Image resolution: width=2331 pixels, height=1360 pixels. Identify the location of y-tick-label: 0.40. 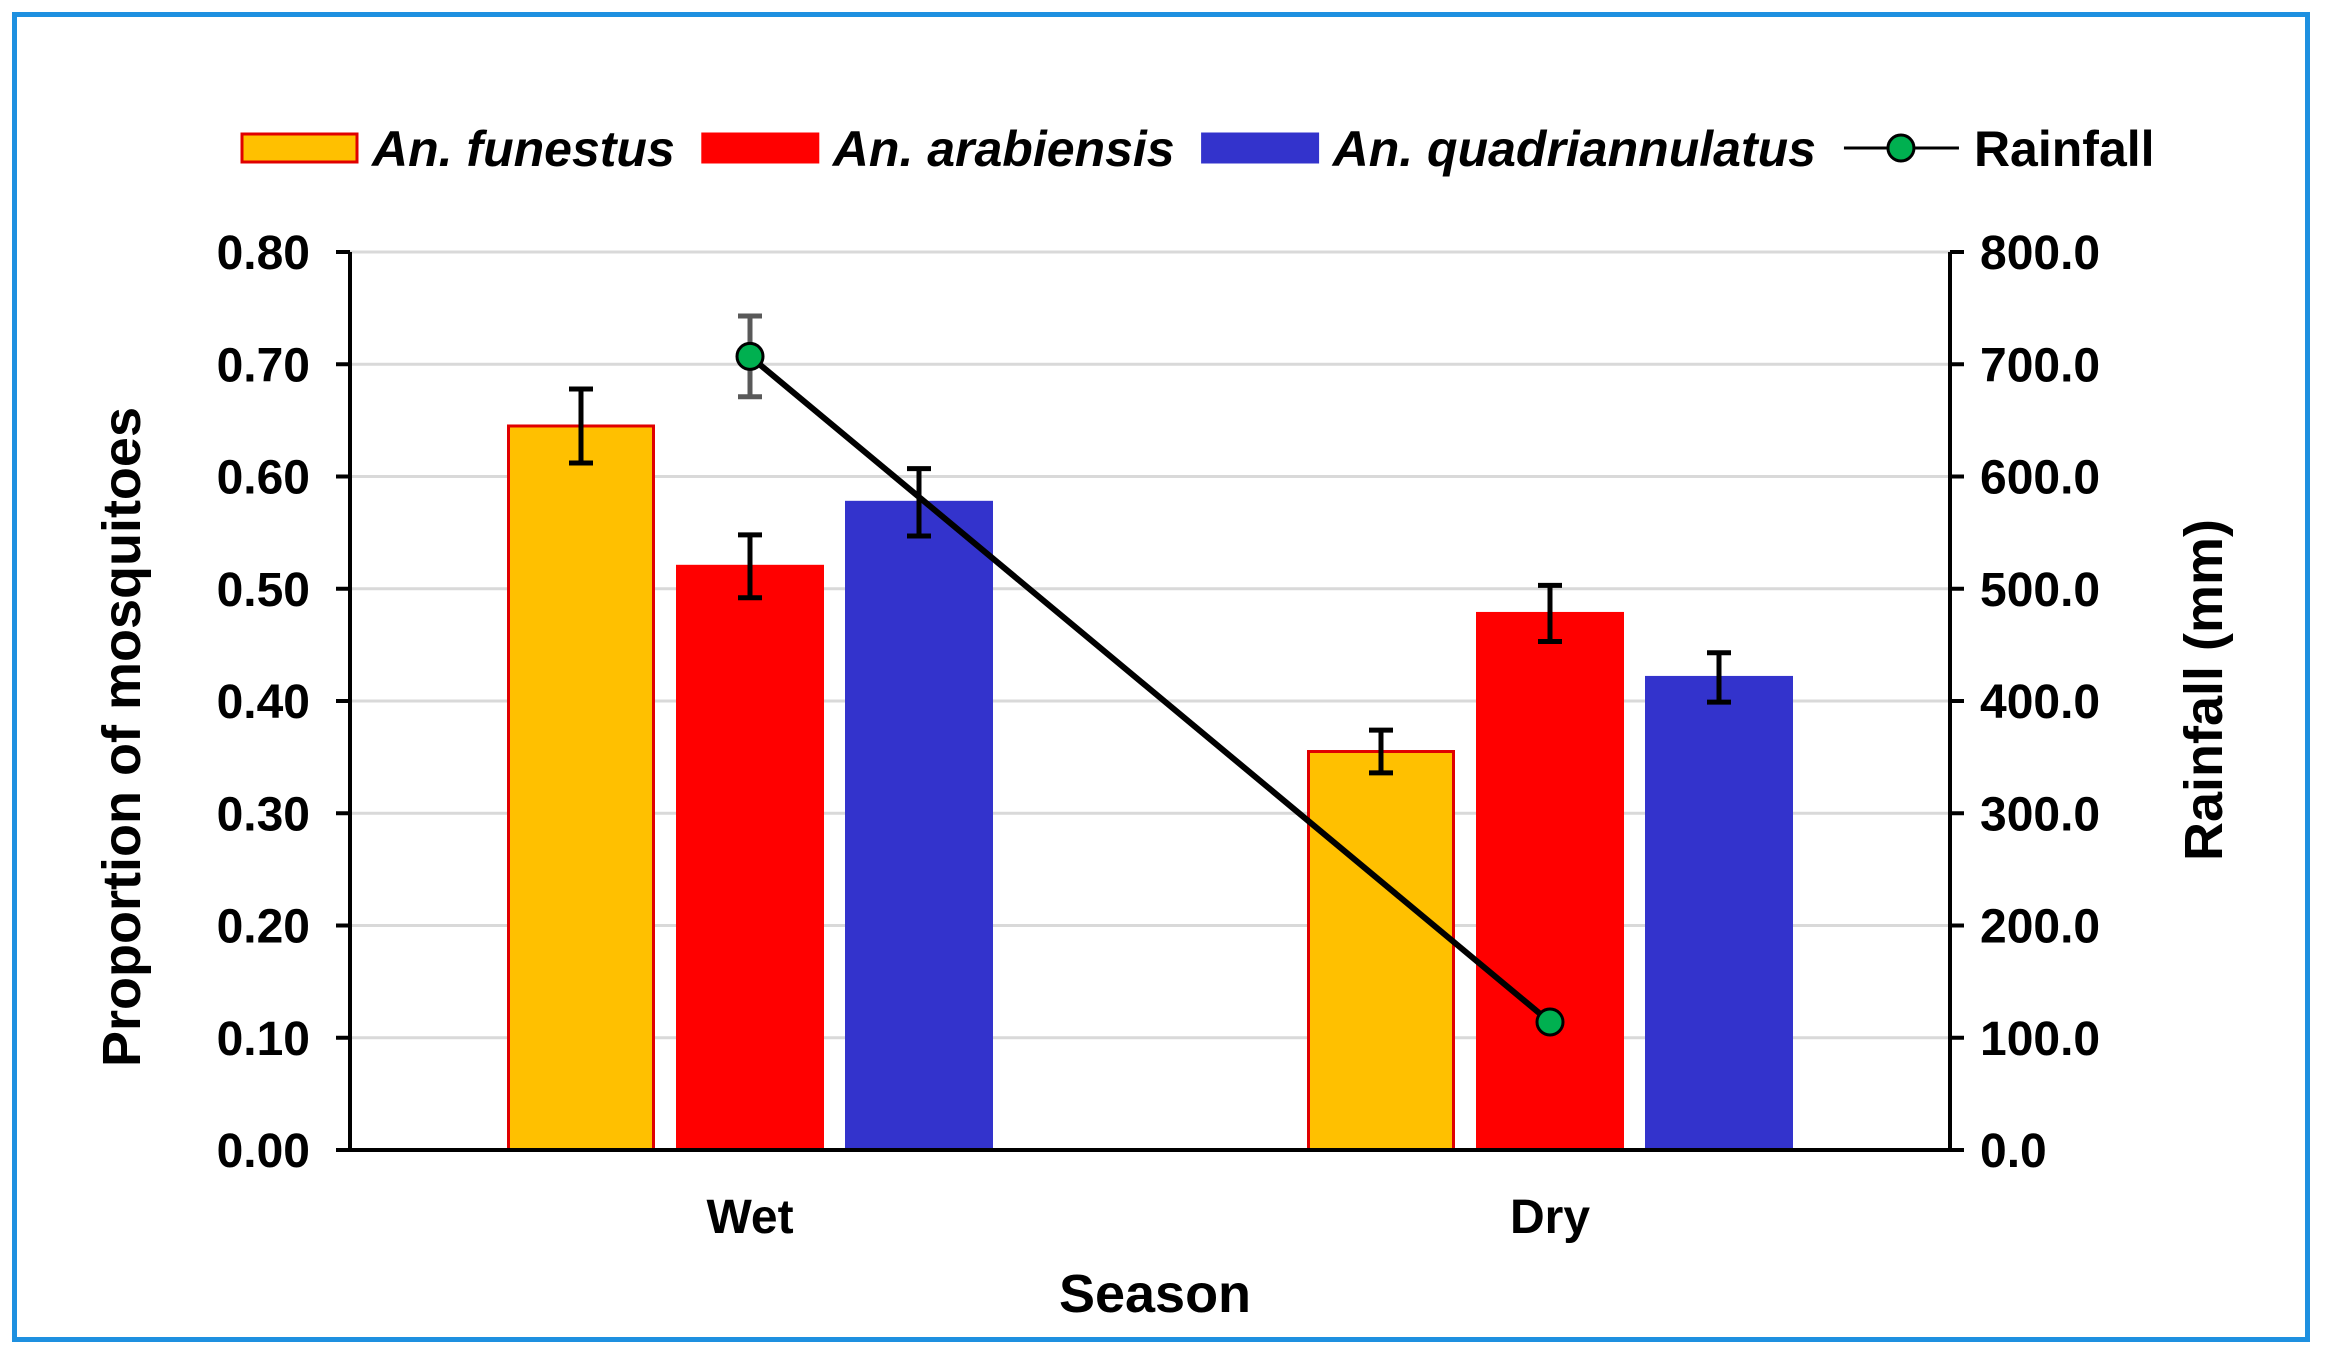
(263, 702).